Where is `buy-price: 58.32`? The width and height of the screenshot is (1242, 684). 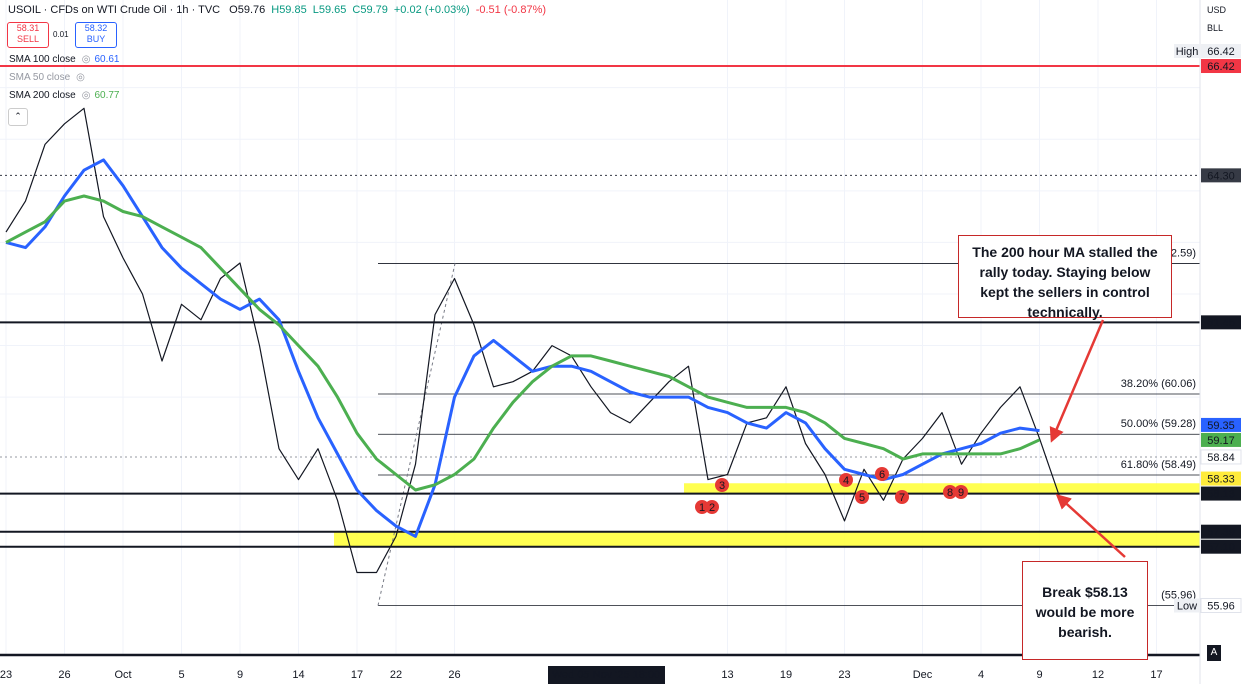
buy-price: 58.32 is located at coordinates (96, 28).